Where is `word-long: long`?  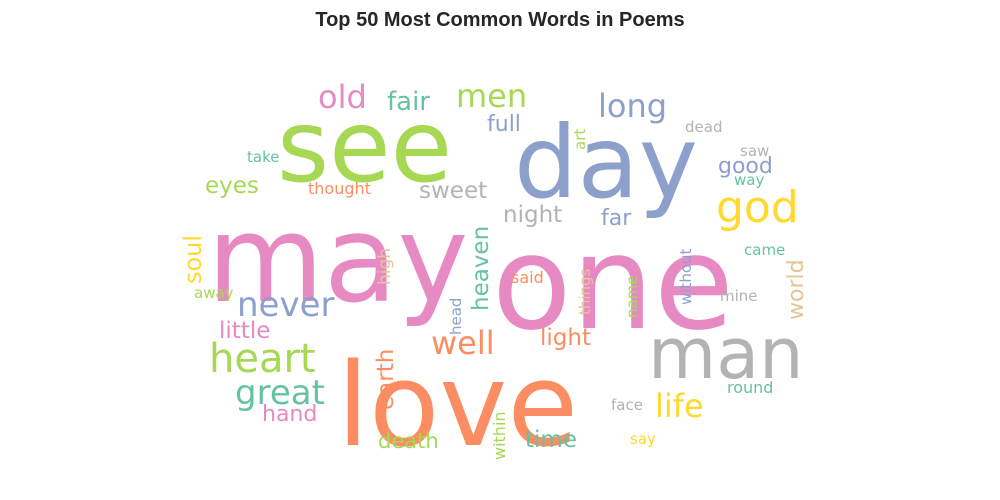 word-long: long is located at coordinates (632, 106).